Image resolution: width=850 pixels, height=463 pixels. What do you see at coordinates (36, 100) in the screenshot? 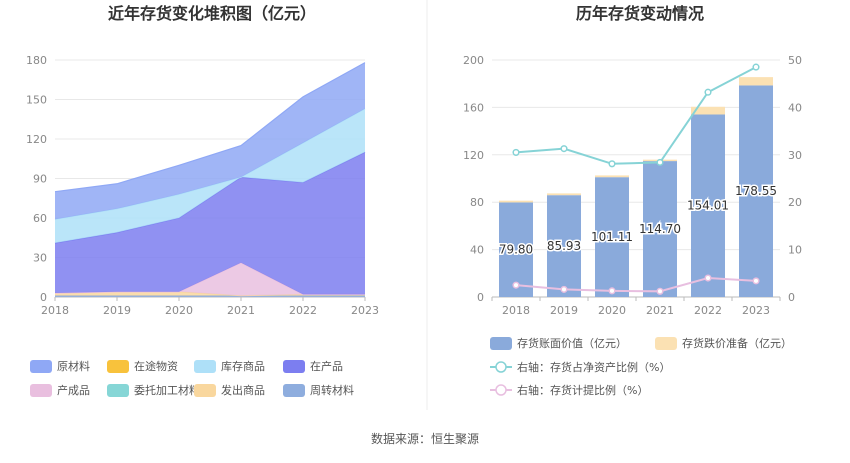
I see `left-y-tick-label: 150` at bounding box center [36, 100].